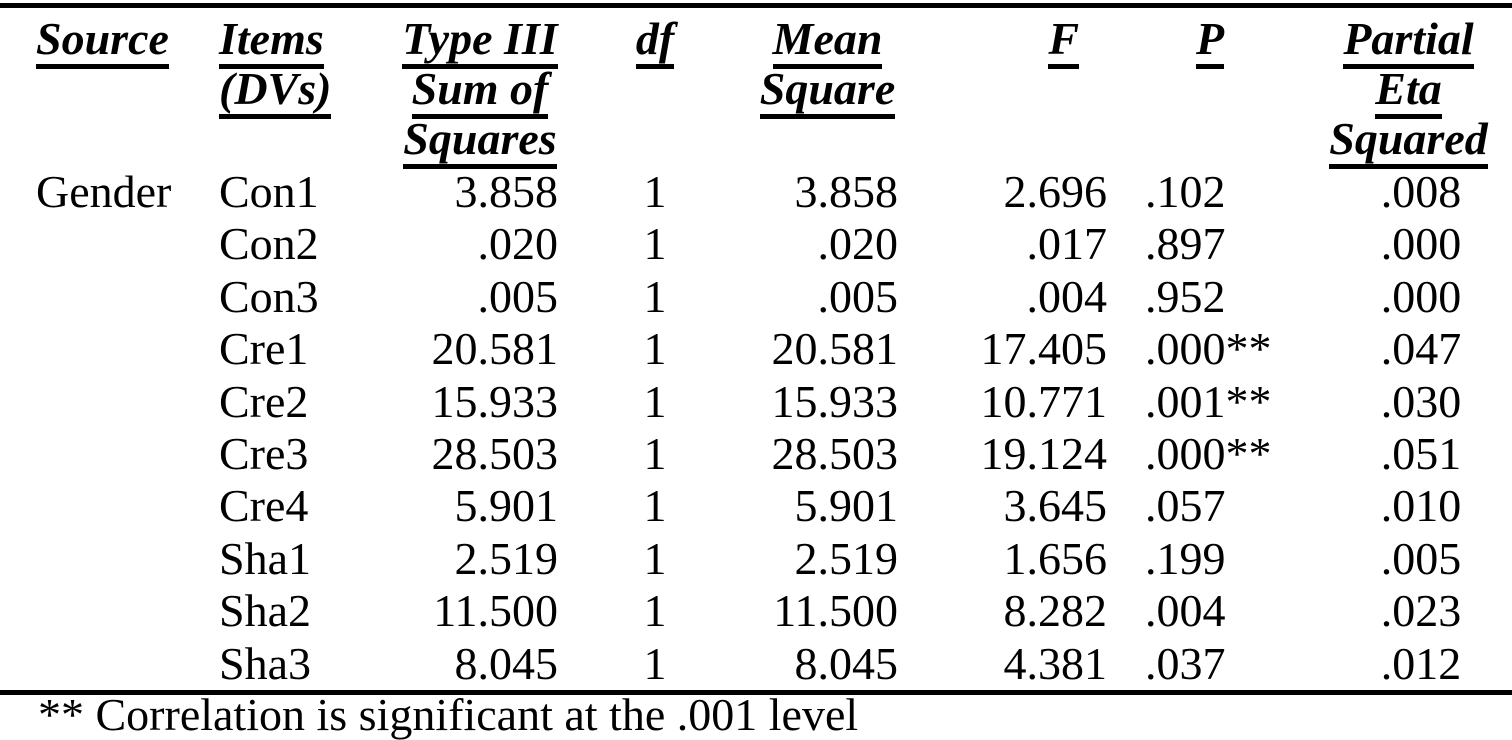 The width and height of the screenshot is (1512, 740). Describe the element at coordinates (1012, 87) in the screenshot. I see `col-header-f: F` at that location.